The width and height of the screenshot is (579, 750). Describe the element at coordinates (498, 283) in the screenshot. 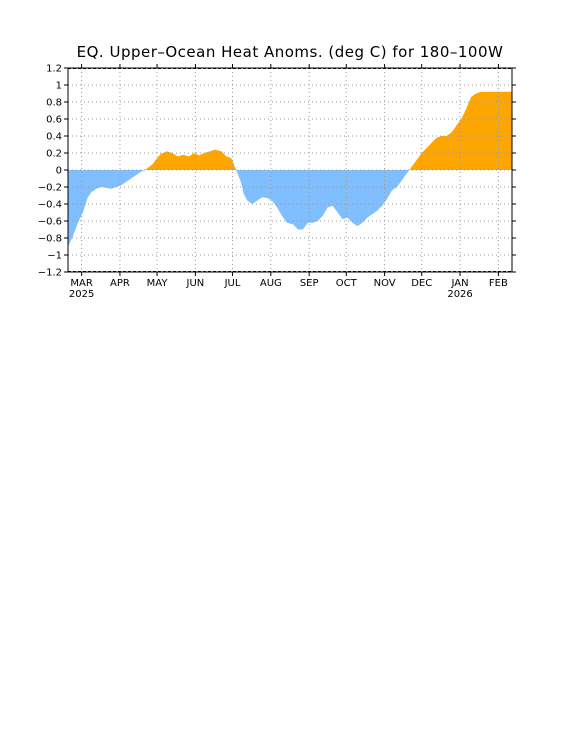

I see `x-tick-label: FEB` at that location.